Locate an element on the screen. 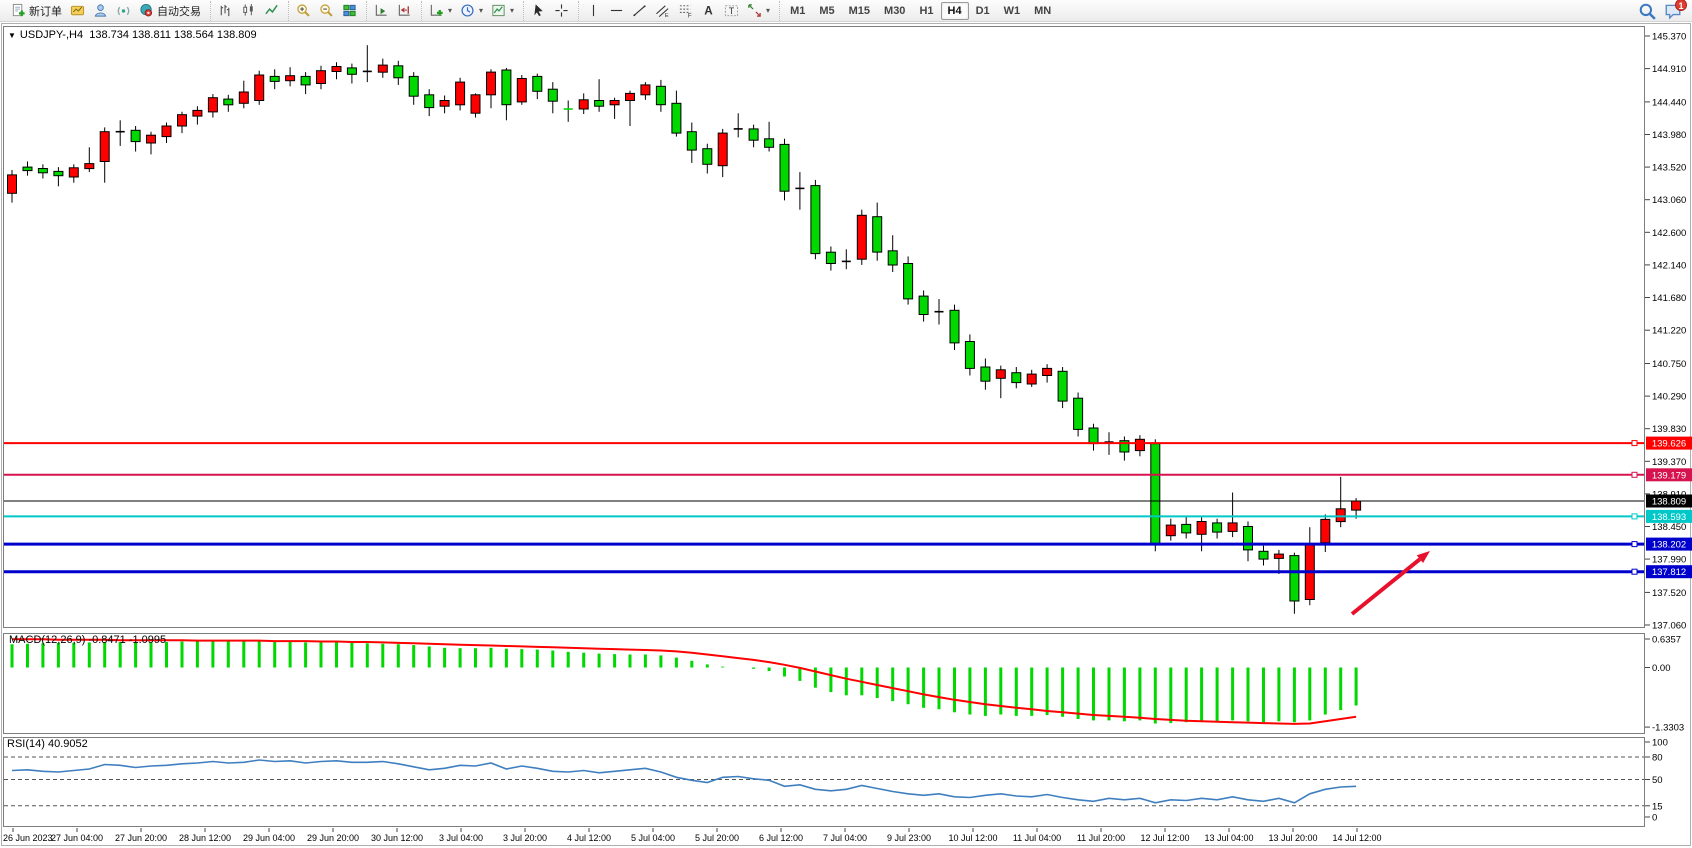 The height and width of the screenshot is (848, 1692). hline-137.812 is located at coordinates (824, 571).